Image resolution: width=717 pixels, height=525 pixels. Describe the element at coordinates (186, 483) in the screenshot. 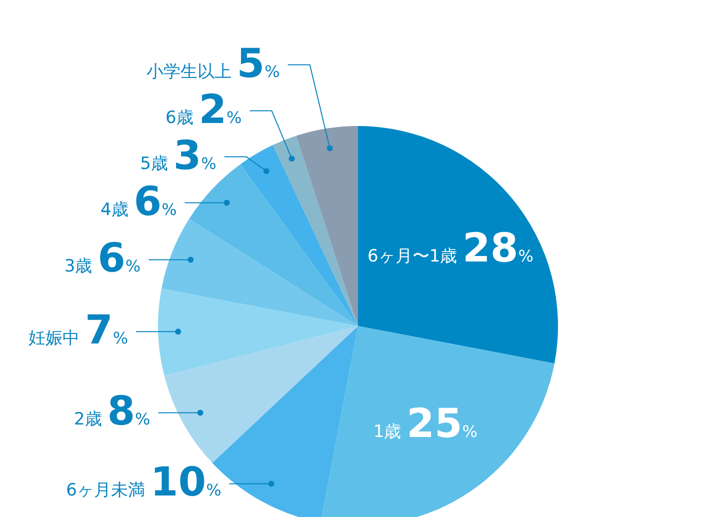

I see `data-label: 10%` at that location.